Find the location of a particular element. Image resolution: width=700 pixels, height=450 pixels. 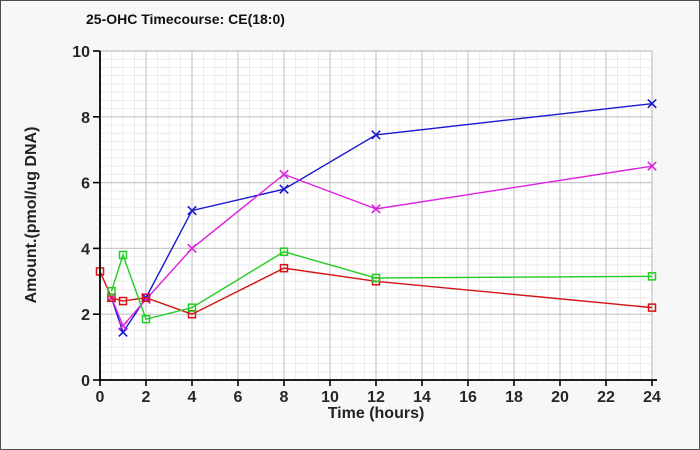

x-tick-label: 24 is located at coordinates (652, 397).